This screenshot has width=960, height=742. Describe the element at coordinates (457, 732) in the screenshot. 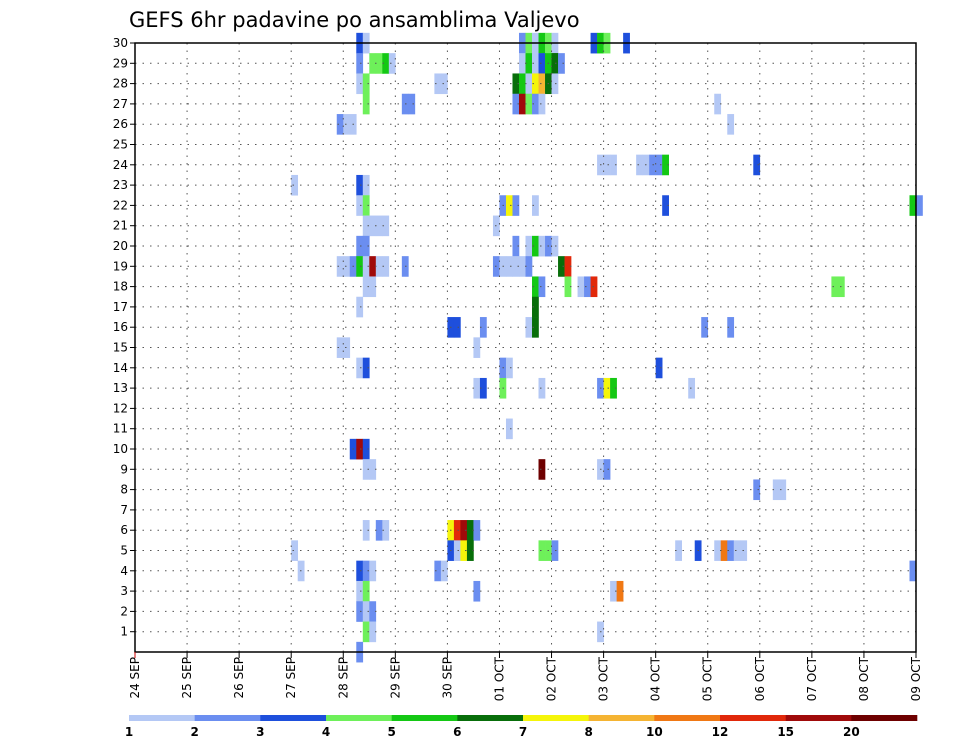

I see `colorbar-label: 6` at that location.